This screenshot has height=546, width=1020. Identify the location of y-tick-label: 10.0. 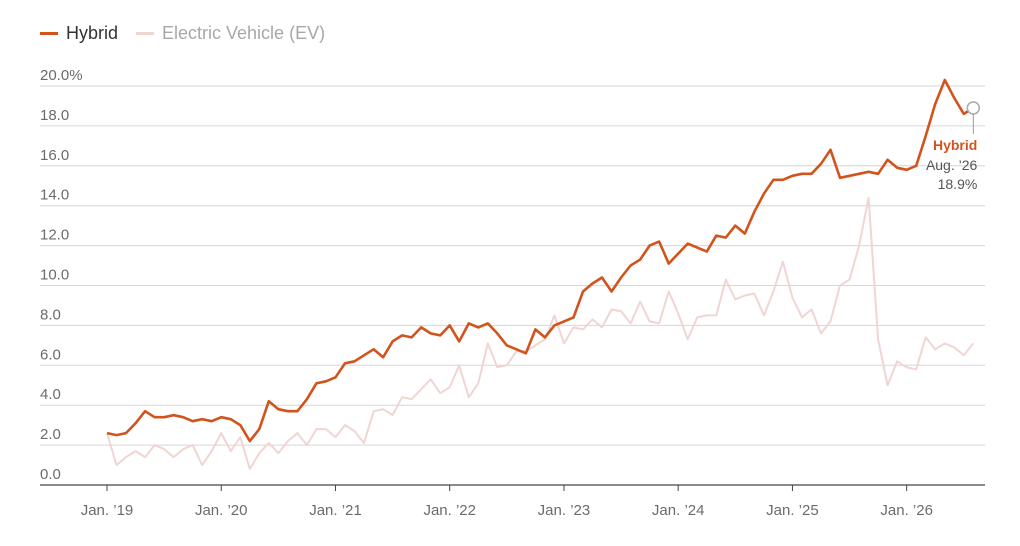
(54, 275).